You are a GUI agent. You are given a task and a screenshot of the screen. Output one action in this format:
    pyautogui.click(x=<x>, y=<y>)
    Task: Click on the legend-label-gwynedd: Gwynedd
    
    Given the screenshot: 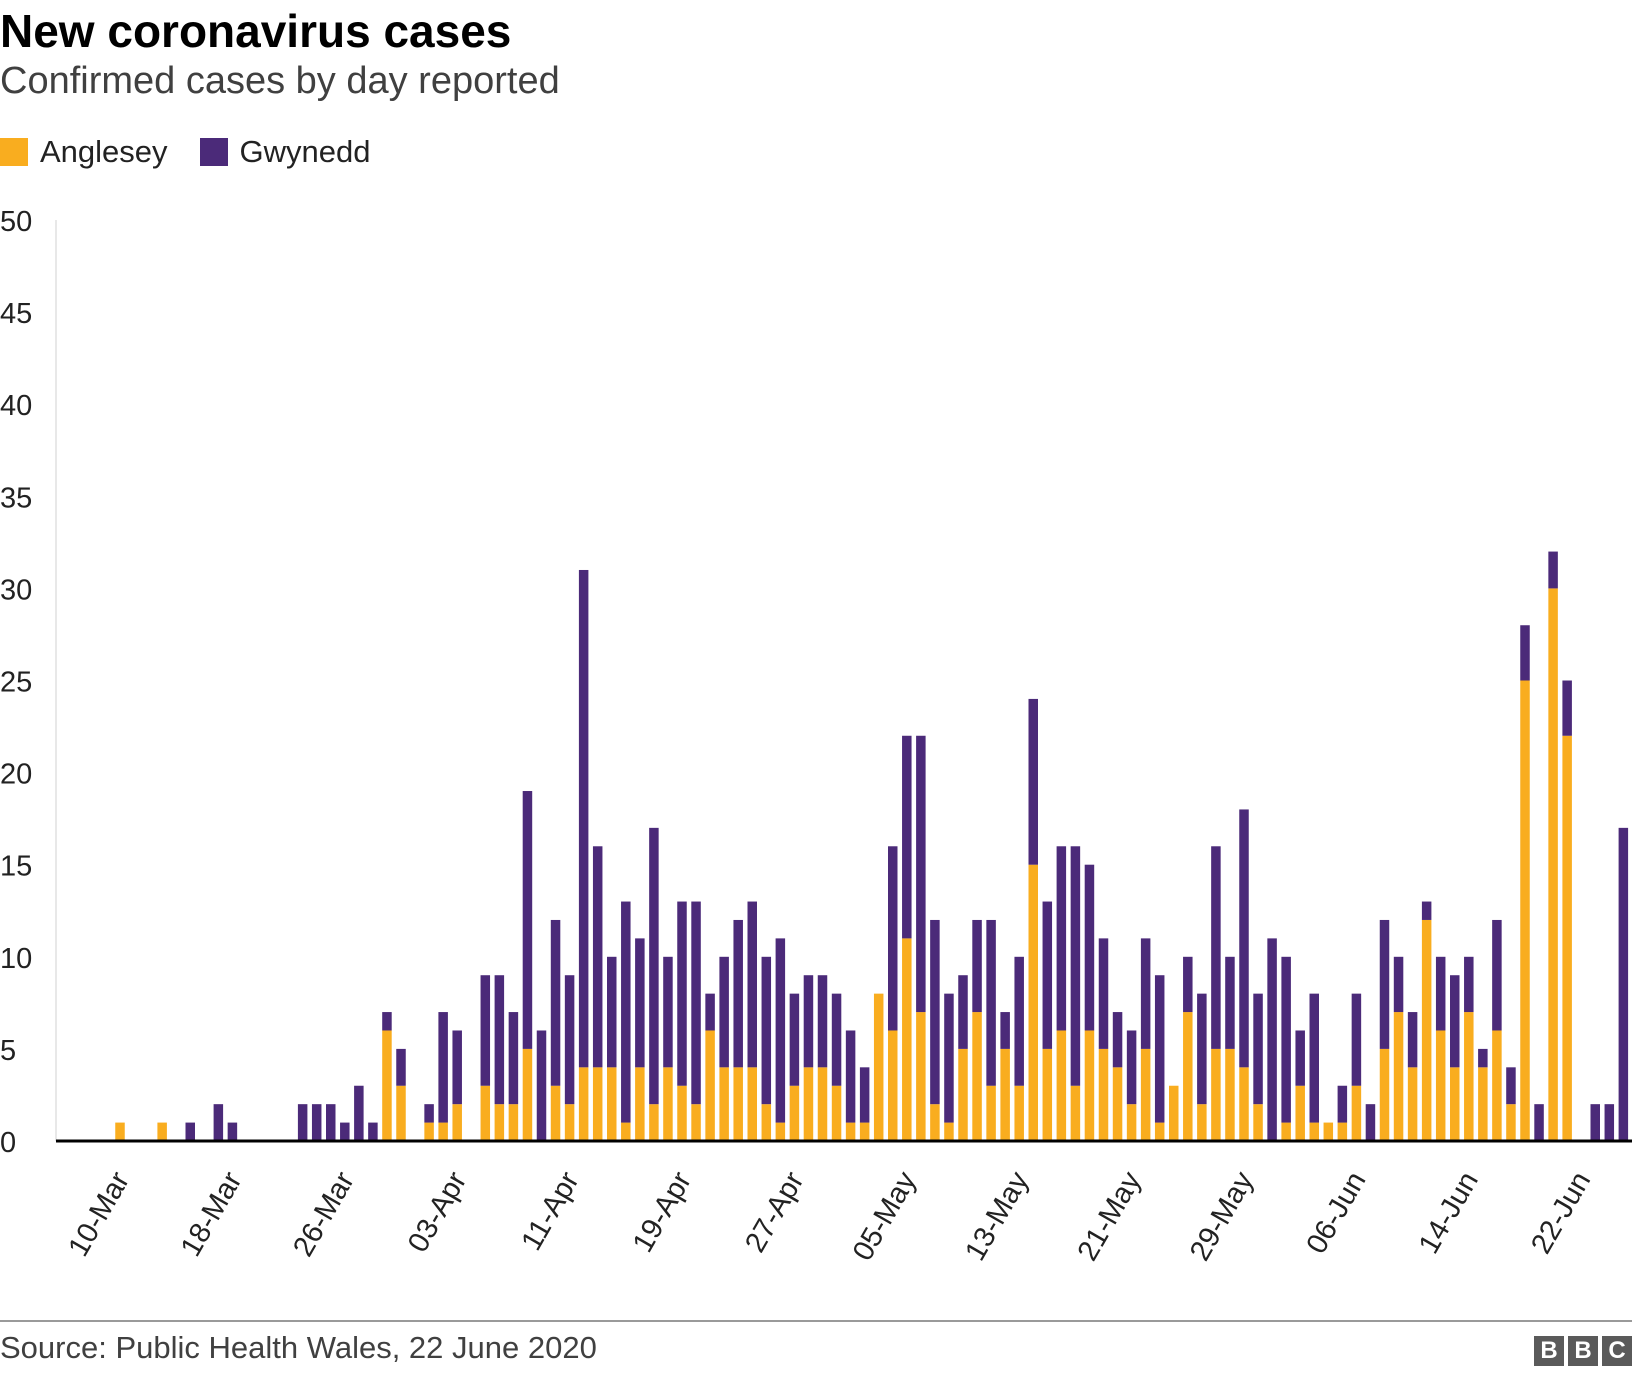 What is the action you would take?
    pyautogui.click(x=305, y=151)
    